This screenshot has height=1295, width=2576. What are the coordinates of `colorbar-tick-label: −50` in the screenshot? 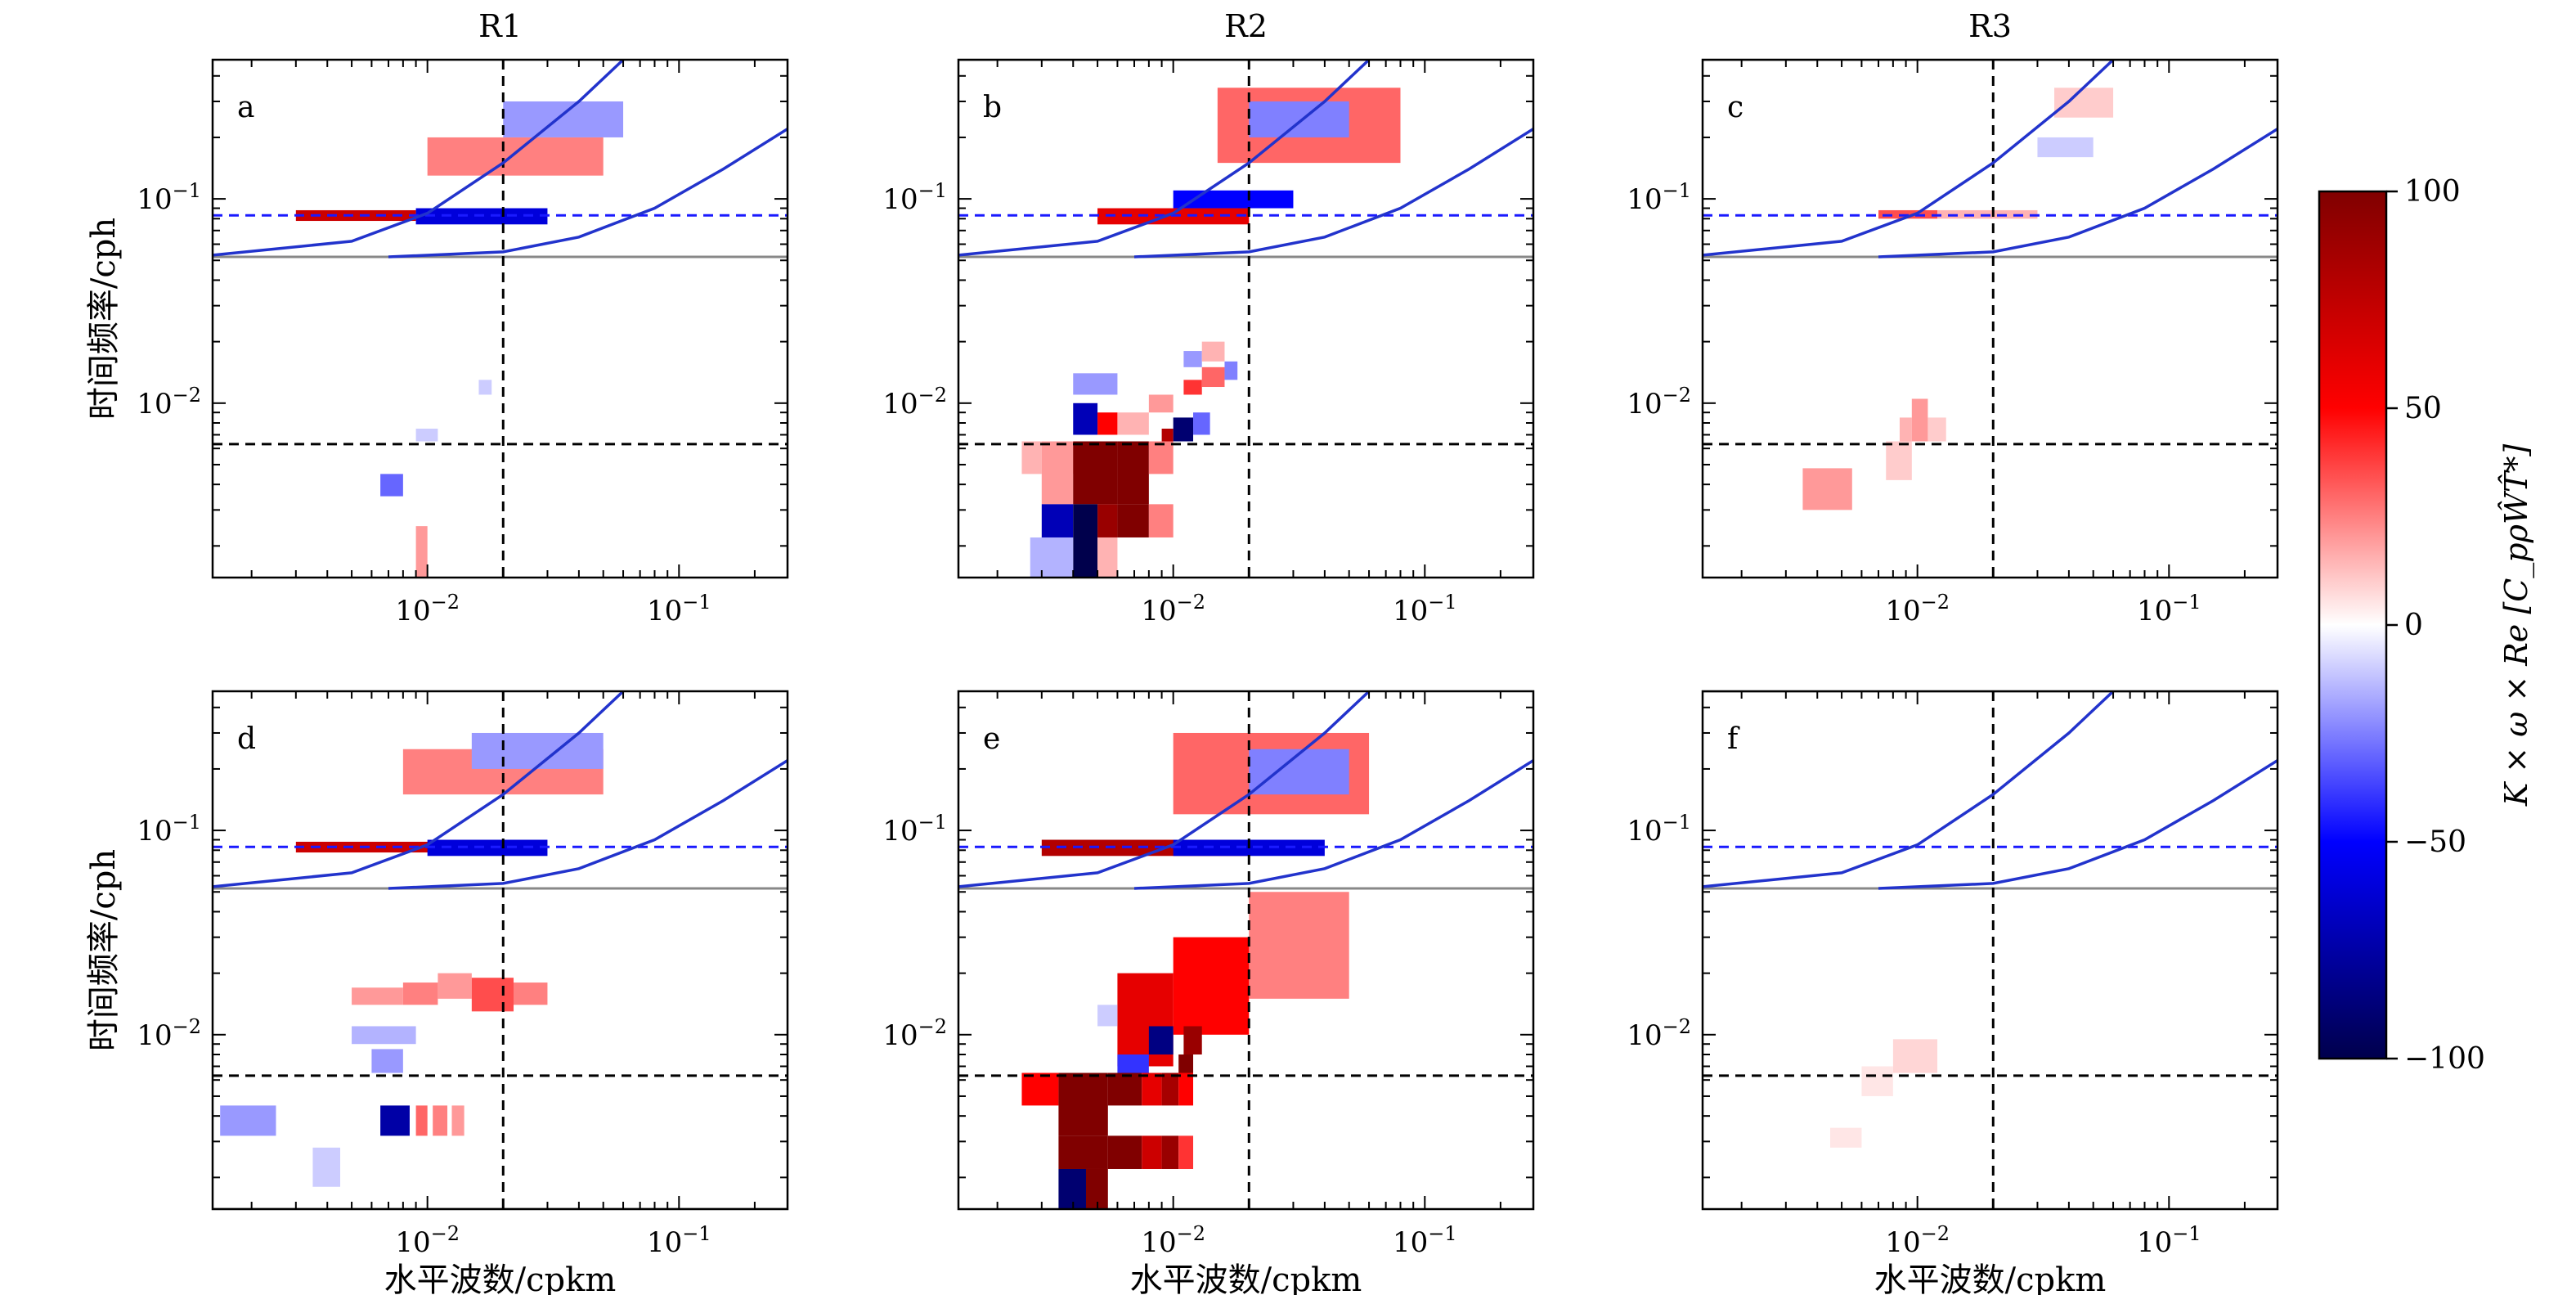 It's located at (2435, 842).